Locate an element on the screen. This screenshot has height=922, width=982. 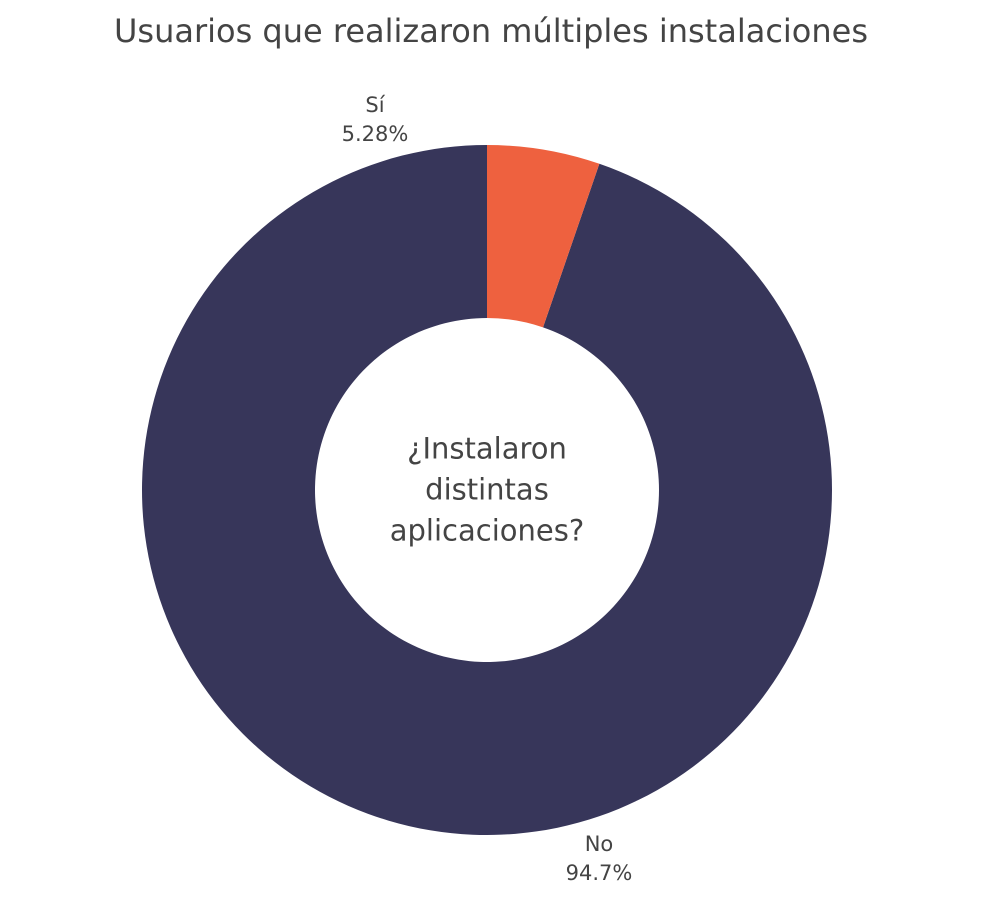
donut-center-text: ¿Instalaron distintas aplicaciones? is located at coordinates (487, 490).